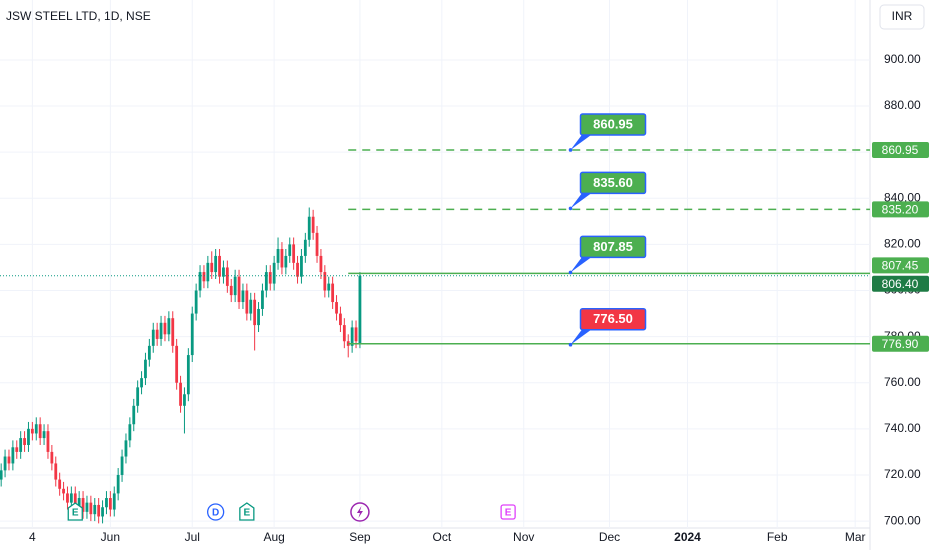  Describe the element at coordinates (902, 520) in the screenshot. I see `y-tick-label: 700.00` at that location.